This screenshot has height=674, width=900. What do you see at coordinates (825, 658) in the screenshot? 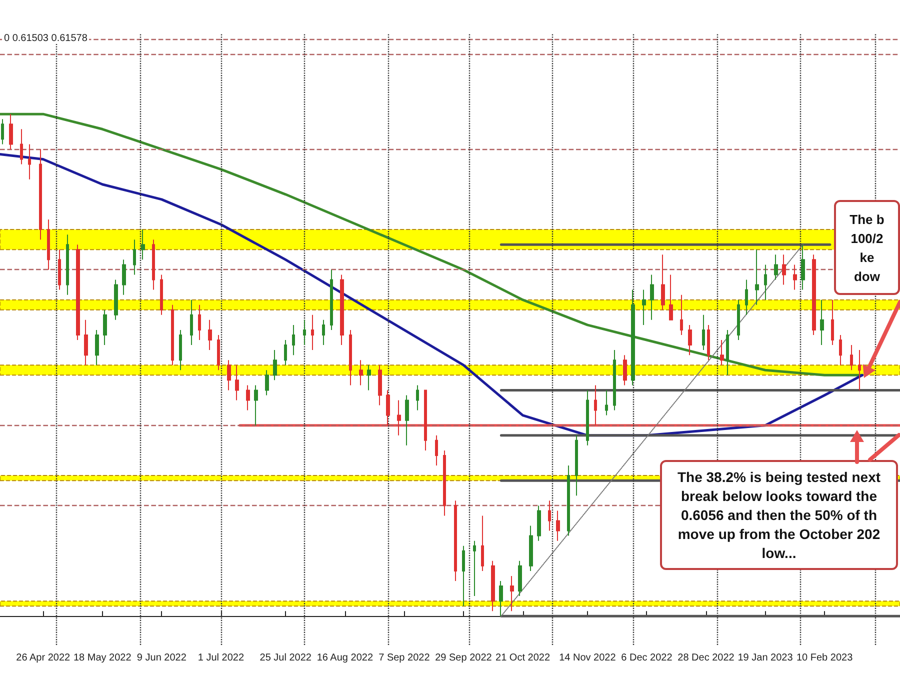
I see `x-tick-label: 10 Feb 2023` at bounding box center [825, 658].